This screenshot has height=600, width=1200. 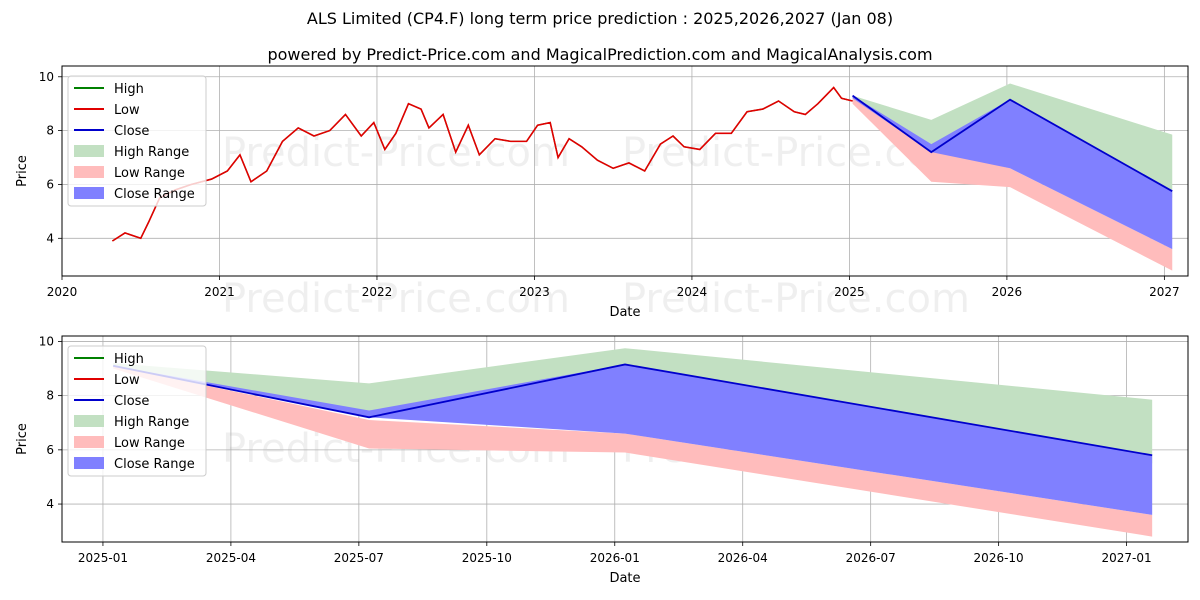 What do you see at coordinates (1127, 558) in the screenshot?
I see `x-tick-label: 2027-01` at bounding box center [1127, 558].